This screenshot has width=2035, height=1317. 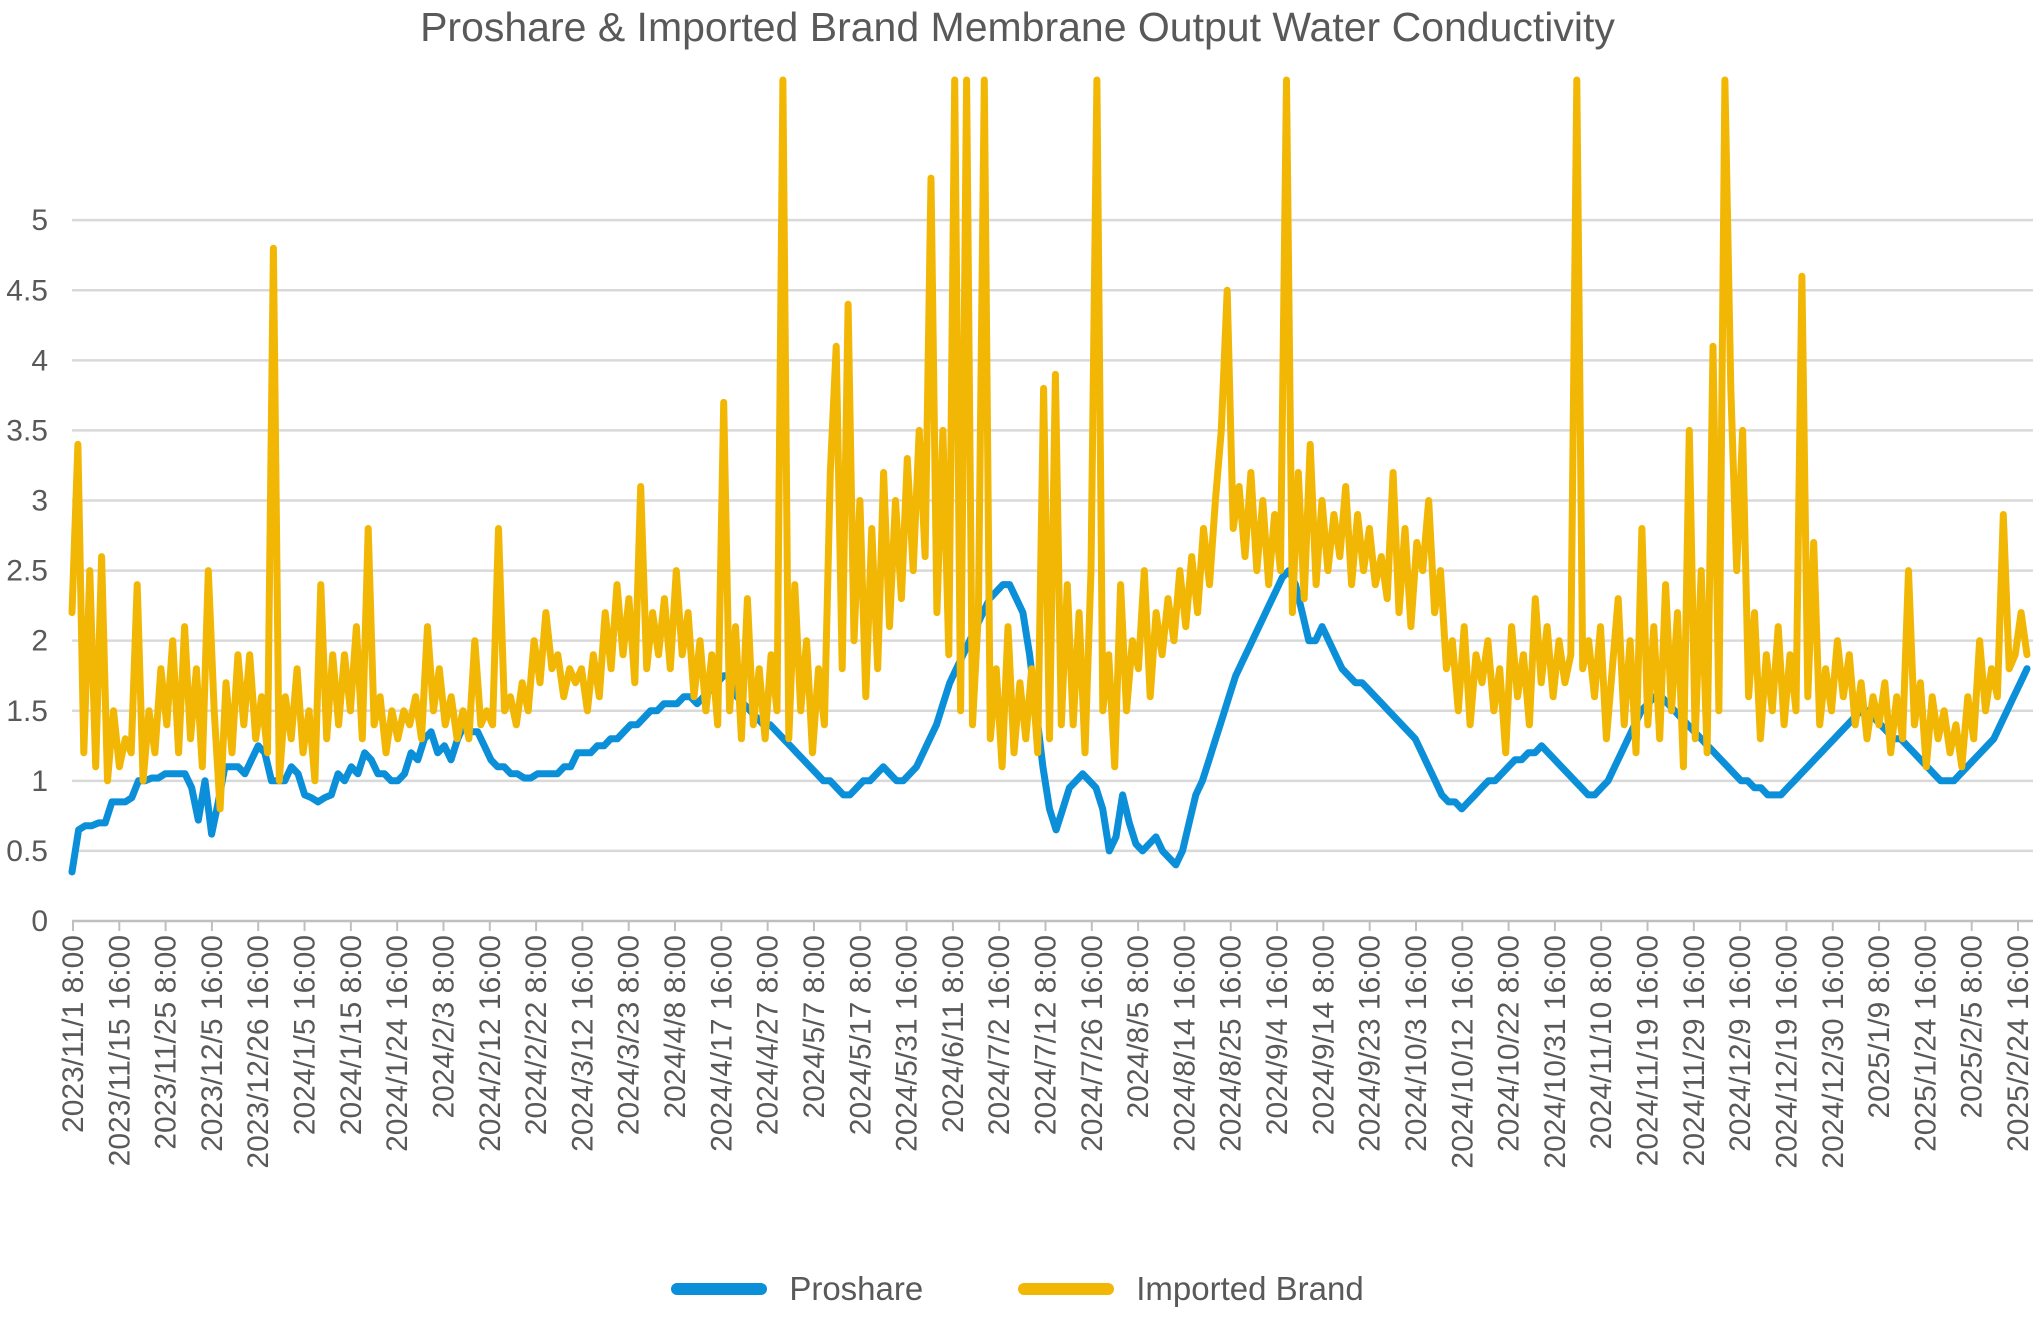 I want to click on legend-swatch-imported-brand, so click(x=1066, y=1289).